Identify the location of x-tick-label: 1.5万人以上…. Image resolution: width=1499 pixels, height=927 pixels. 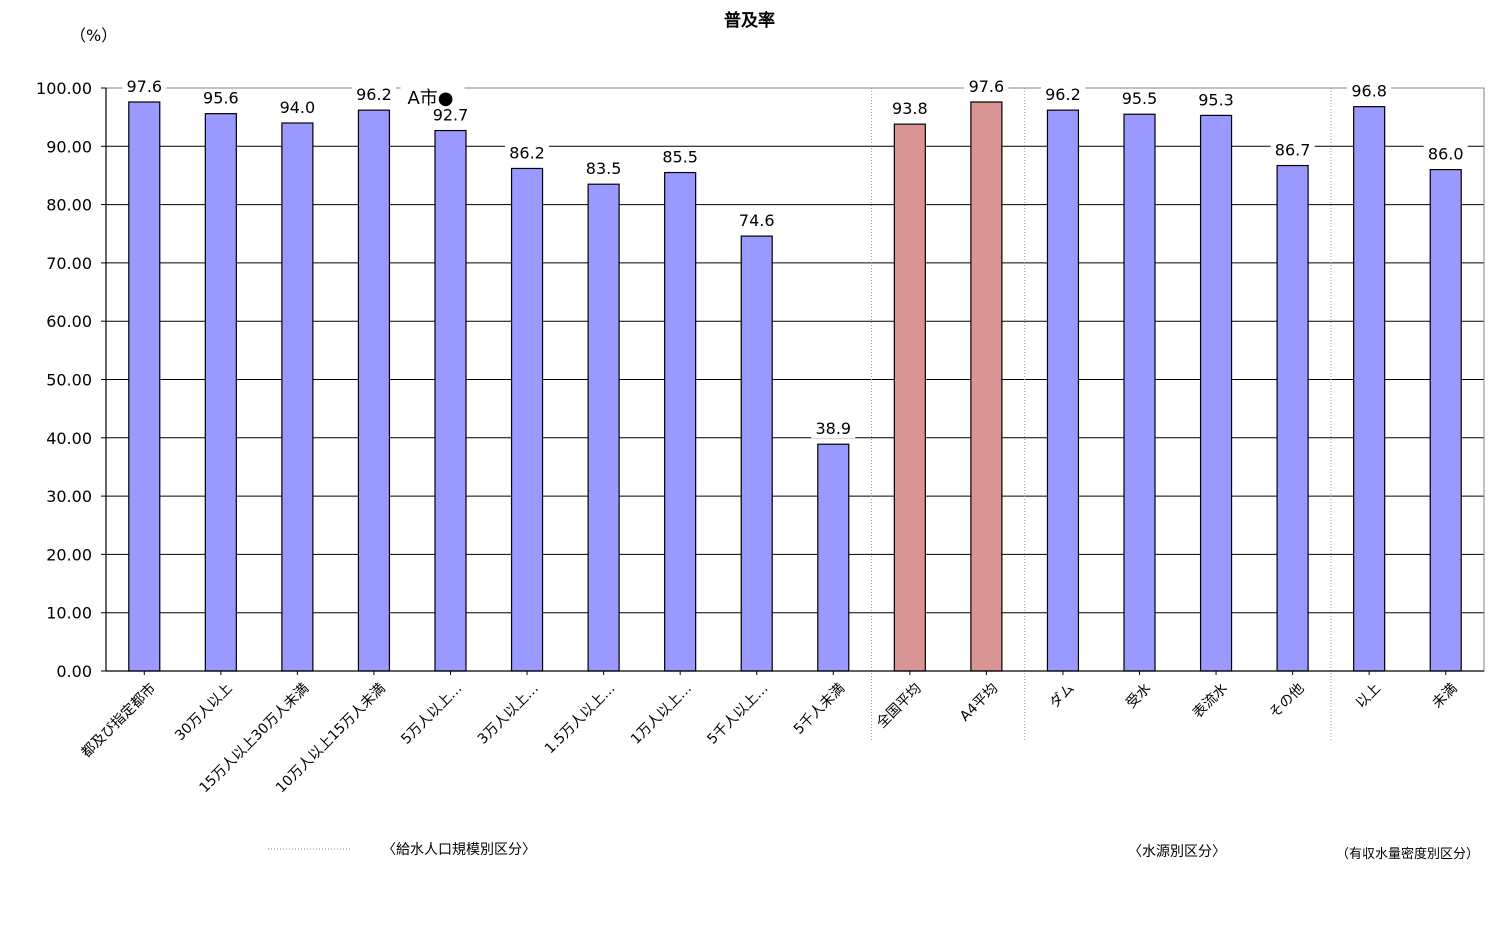
(580, 719).